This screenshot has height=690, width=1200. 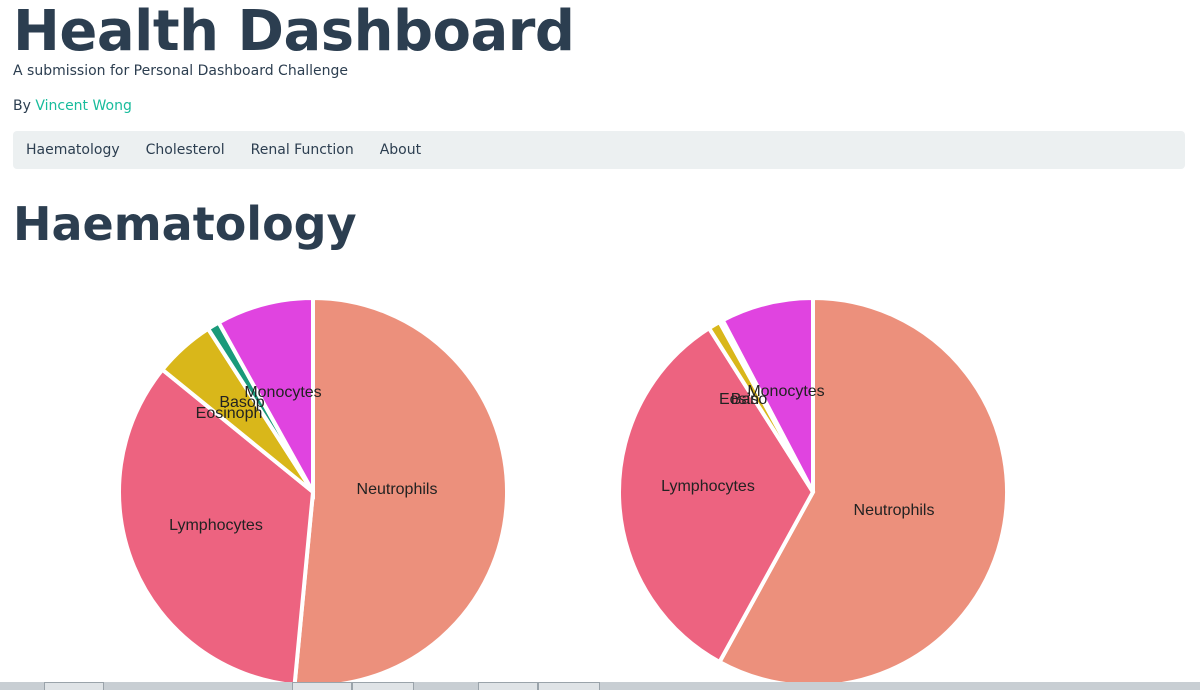 I want to click on page-title: Health Dashboard, so click(x=294, y=32).